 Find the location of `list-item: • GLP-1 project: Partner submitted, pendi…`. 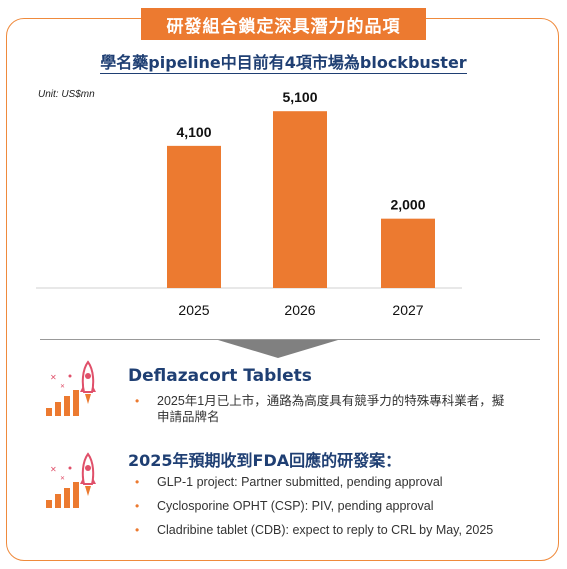

list-item: • GLP-1 project: Partner submitted, pendi… is located at coordinates (289, 482).